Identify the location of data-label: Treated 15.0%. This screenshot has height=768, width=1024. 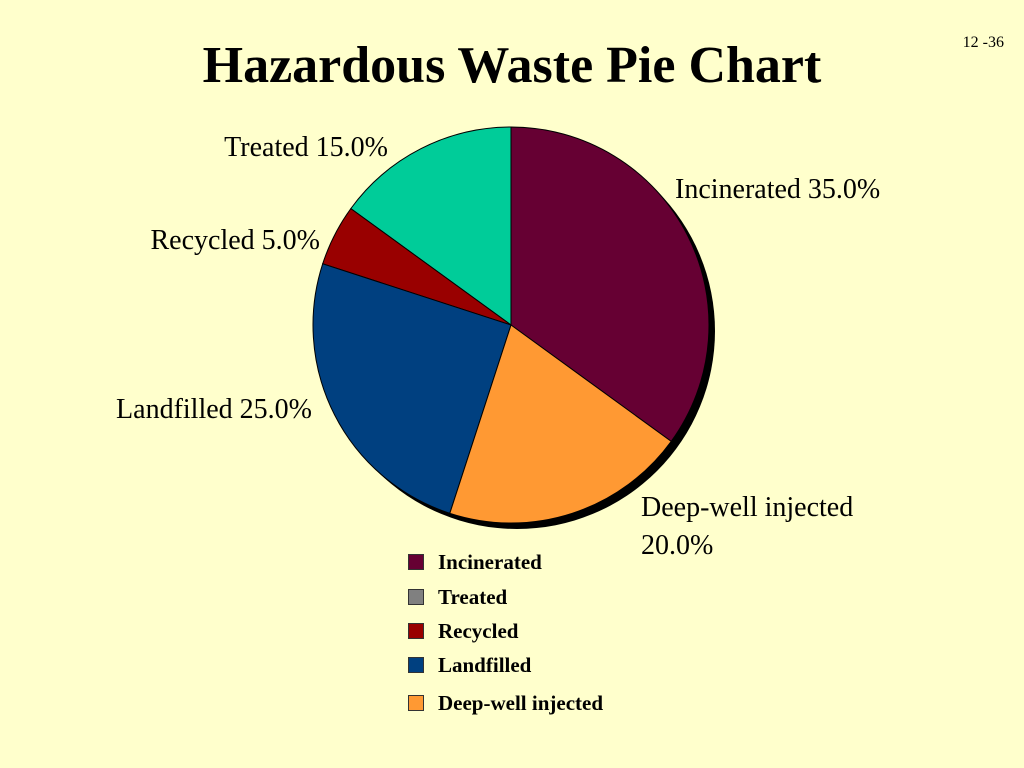
(306, 147).